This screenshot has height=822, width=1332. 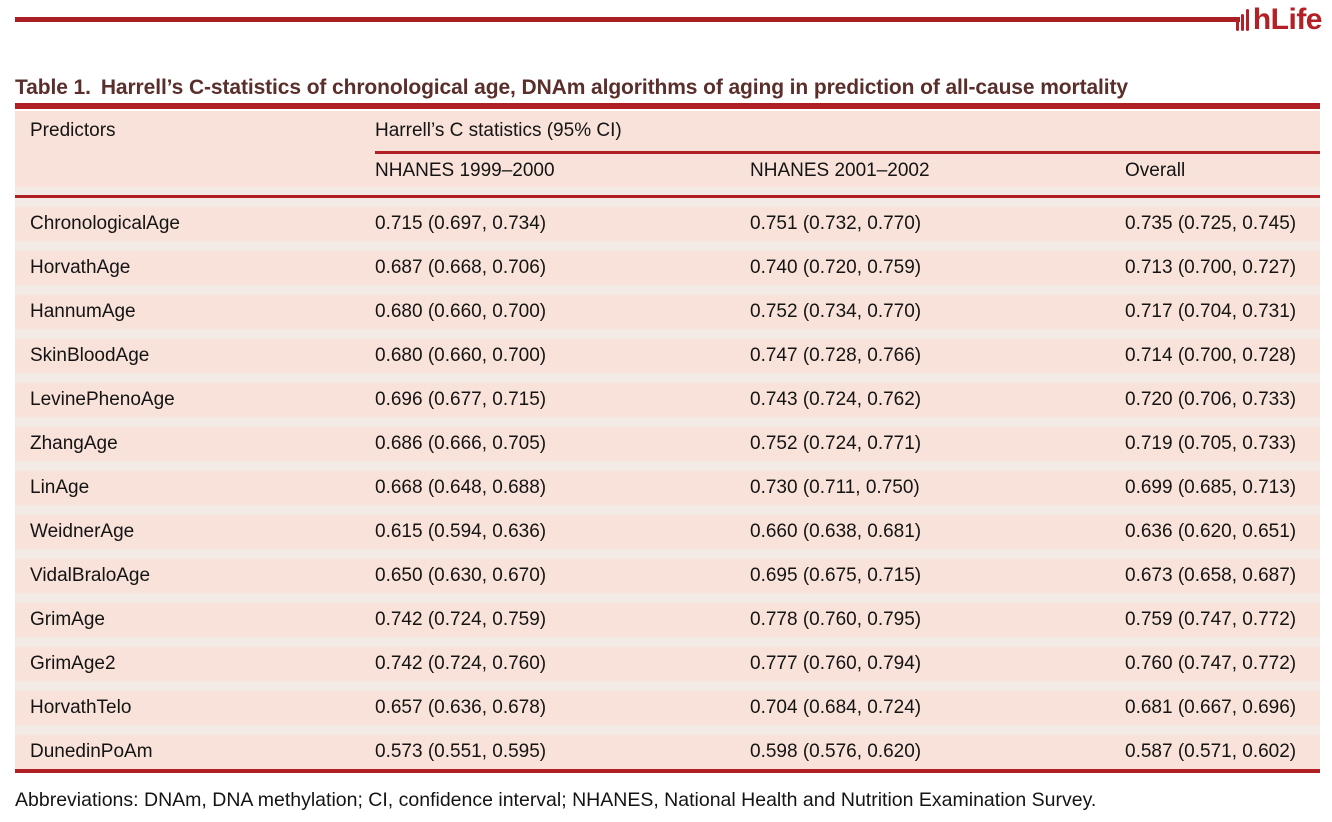 What do you see at coordinates (90, 355) in the screenshot?
I see `predictor-name: SkinBloodAge` at bounding box center [90, 355].